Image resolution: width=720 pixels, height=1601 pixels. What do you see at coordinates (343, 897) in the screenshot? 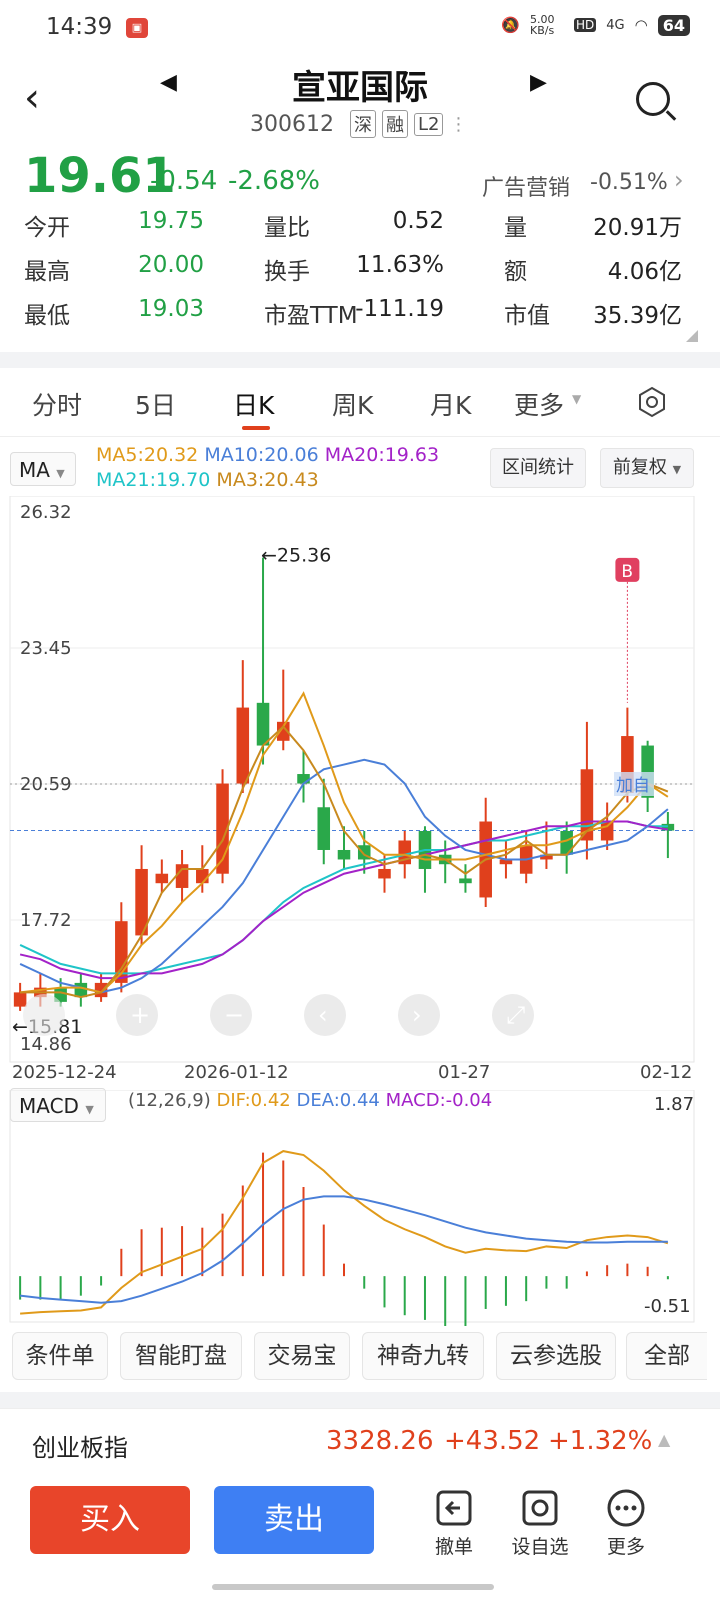
I see `ma21-line` at bounding box center [343, 897].